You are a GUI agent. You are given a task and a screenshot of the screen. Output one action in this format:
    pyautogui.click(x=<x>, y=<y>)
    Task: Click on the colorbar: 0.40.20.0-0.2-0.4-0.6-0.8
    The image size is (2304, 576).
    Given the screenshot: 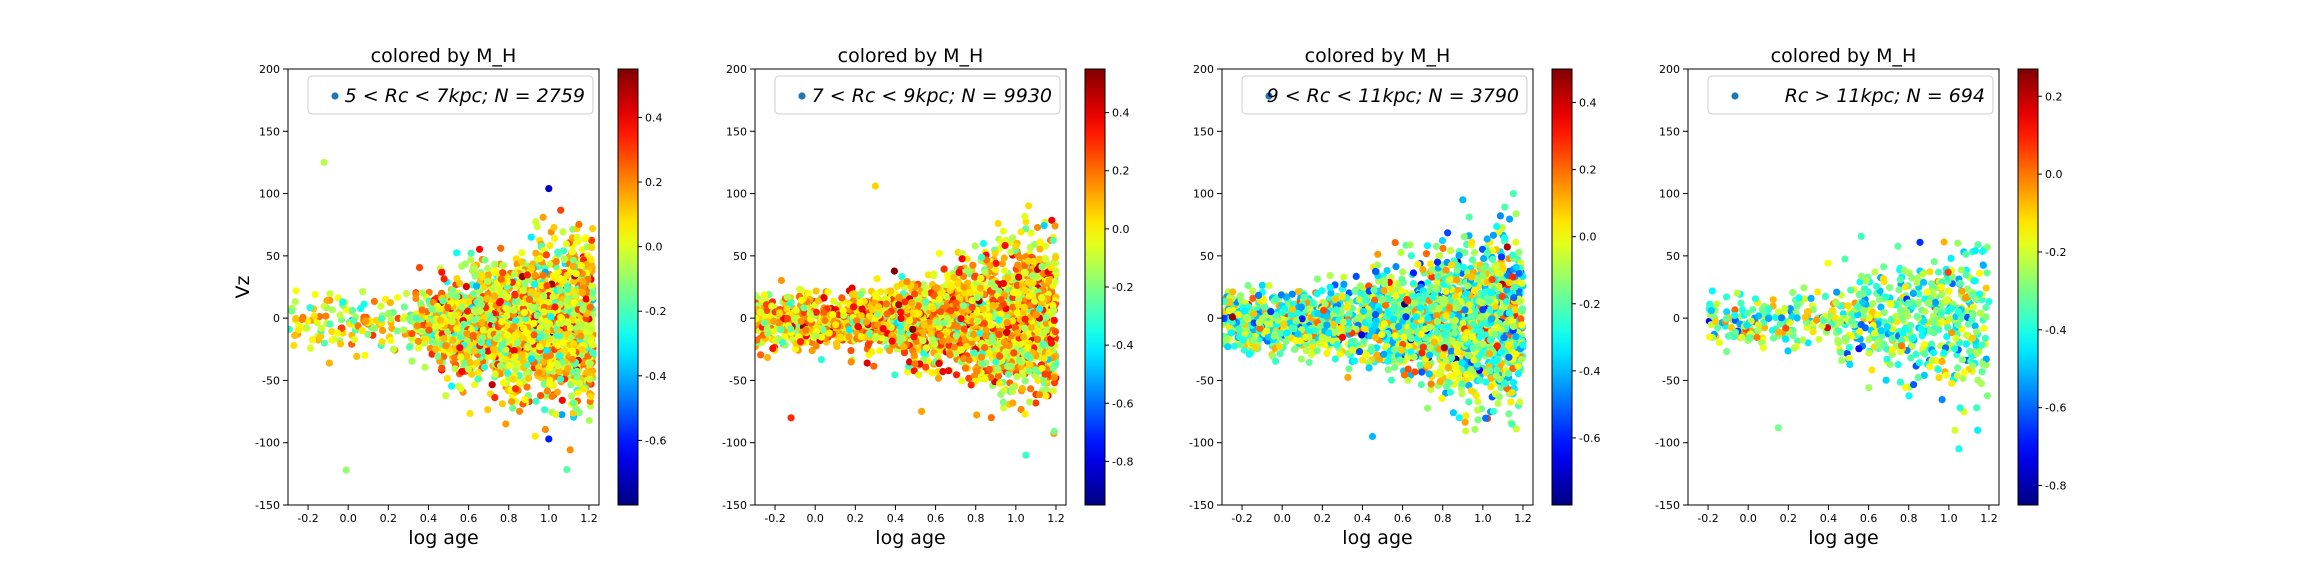 What is the action you would take?
    pyautogui.click(x=1108, y=287)
    